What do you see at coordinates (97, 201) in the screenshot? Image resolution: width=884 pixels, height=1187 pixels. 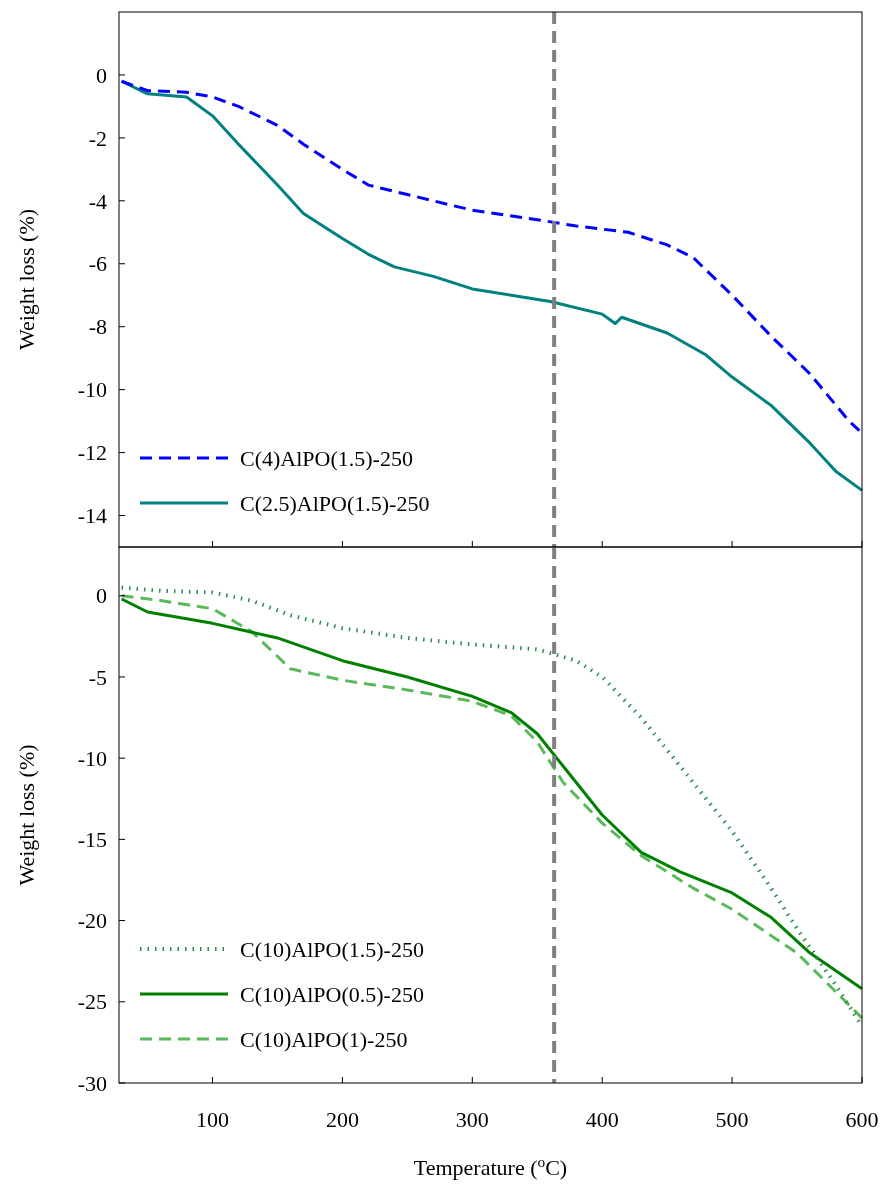 I see `y-tick-label: -4` at bounding box center [97, 201].